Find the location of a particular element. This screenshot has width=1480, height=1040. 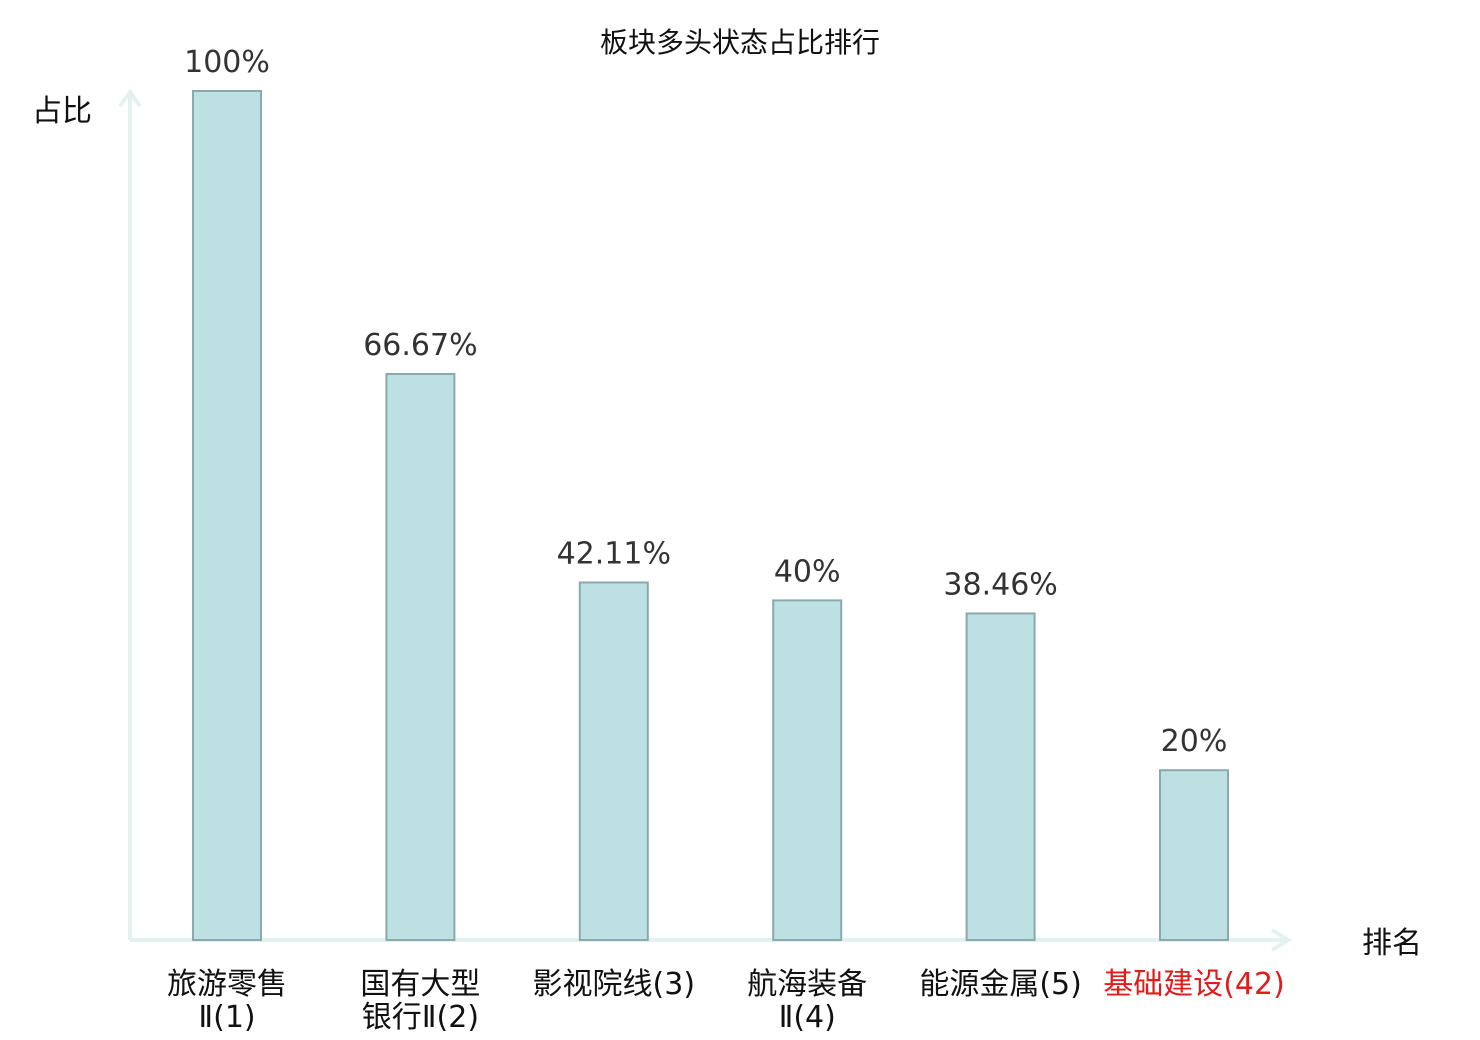

category-label-6: 基础建设(42) is located at coordinates (1194, 984).